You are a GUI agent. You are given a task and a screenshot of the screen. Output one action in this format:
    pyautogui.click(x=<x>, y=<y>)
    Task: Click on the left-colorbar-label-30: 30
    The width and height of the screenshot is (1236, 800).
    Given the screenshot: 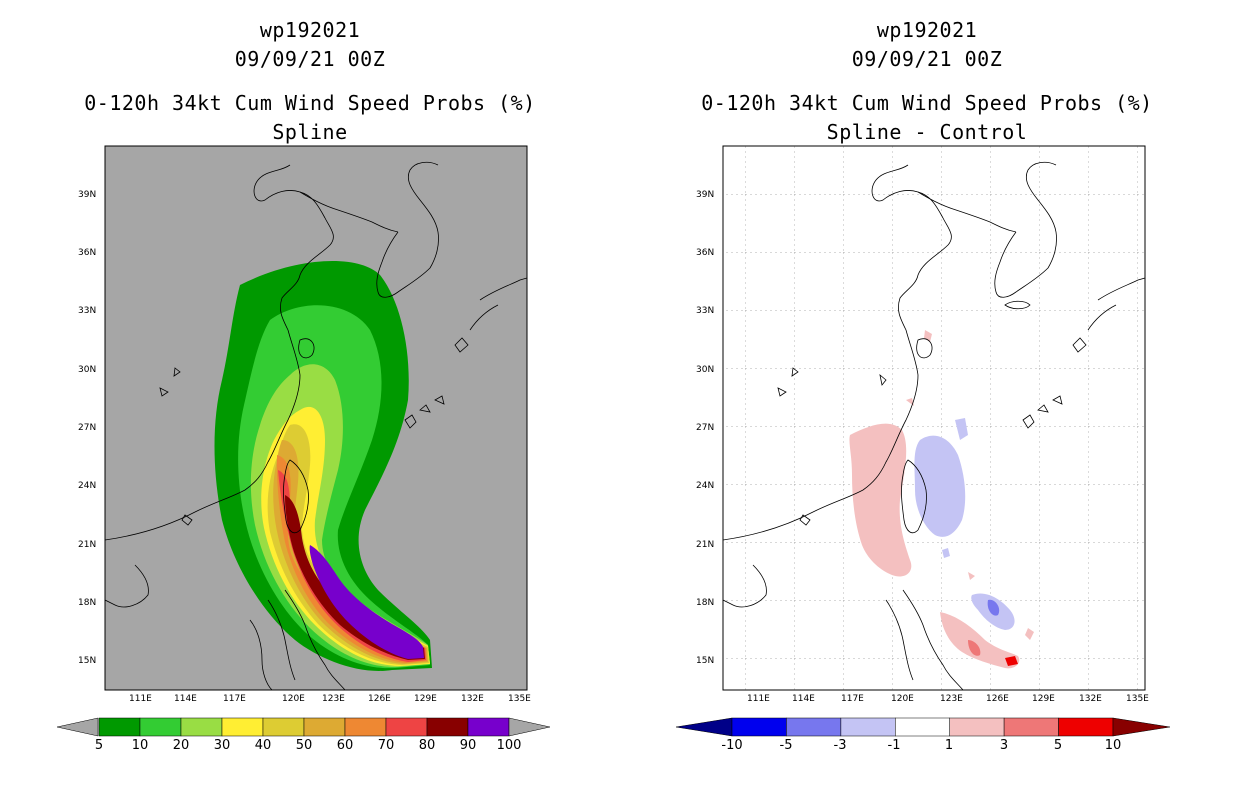 What is the action you would take?
    pyautogui.click(x=222, y=745)
    